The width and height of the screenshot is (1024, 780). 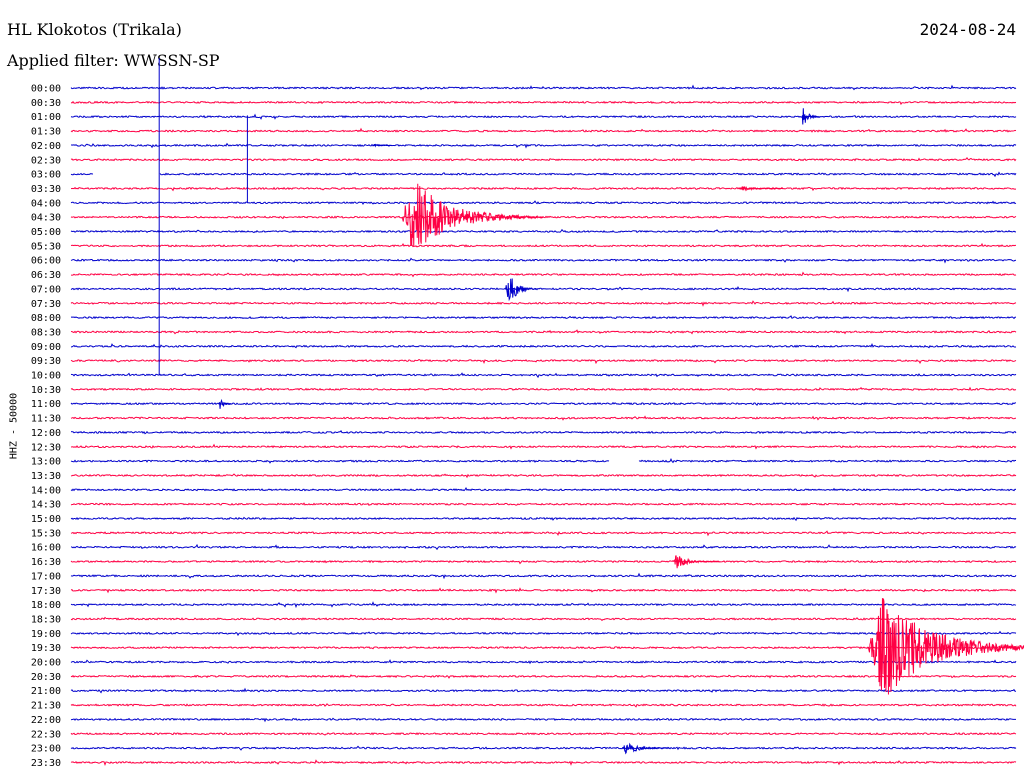 I want to click on row-time-label: 08:00, so click(x=46, y=318).